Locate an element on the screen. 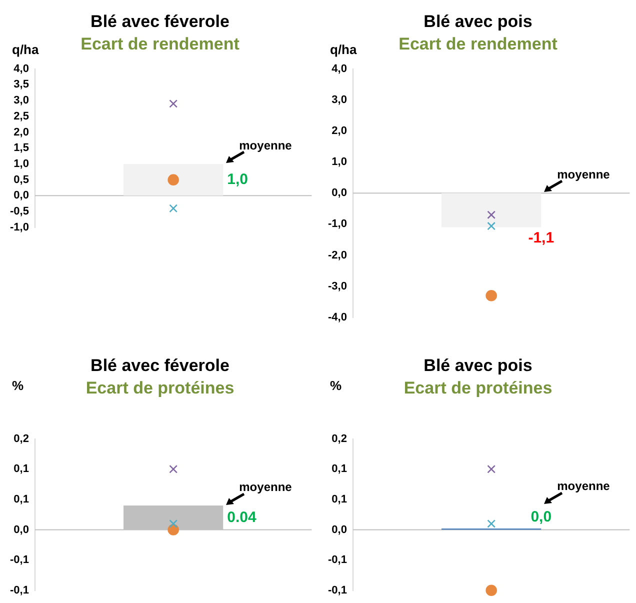 The image size is (636, 603). data-label: 0.04 is located at coordinates (242, 517).